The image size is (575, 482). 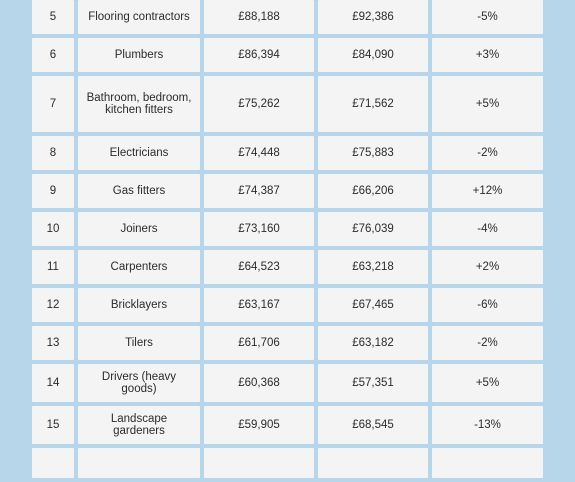 I want to click on trade-cell: Plumbers, so click(x=139, y=55).